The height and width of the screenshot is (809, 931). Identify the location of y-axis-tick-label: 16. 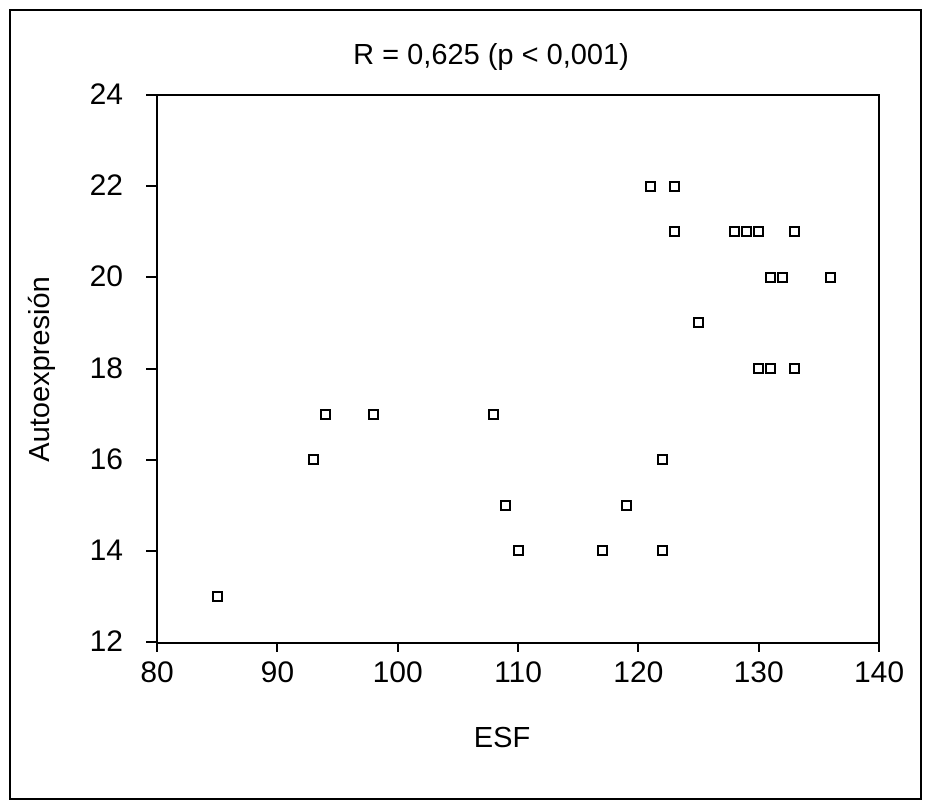
(106, 459).